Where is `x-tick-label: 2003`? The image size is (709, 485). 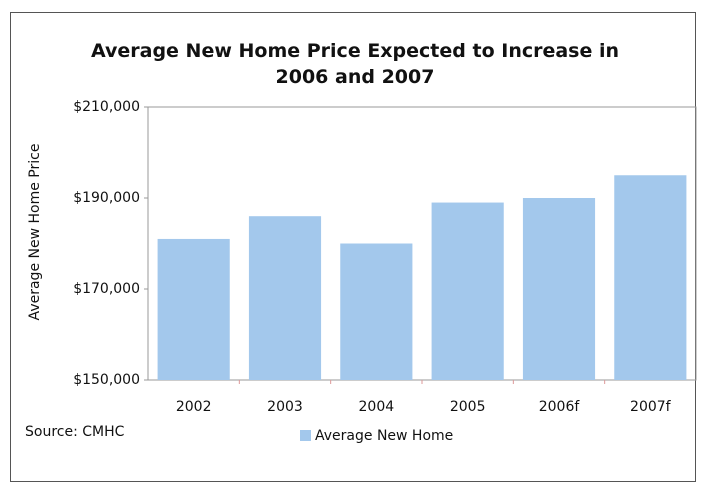
x-tick-label: 2003 is located at coordinates (285, 407).